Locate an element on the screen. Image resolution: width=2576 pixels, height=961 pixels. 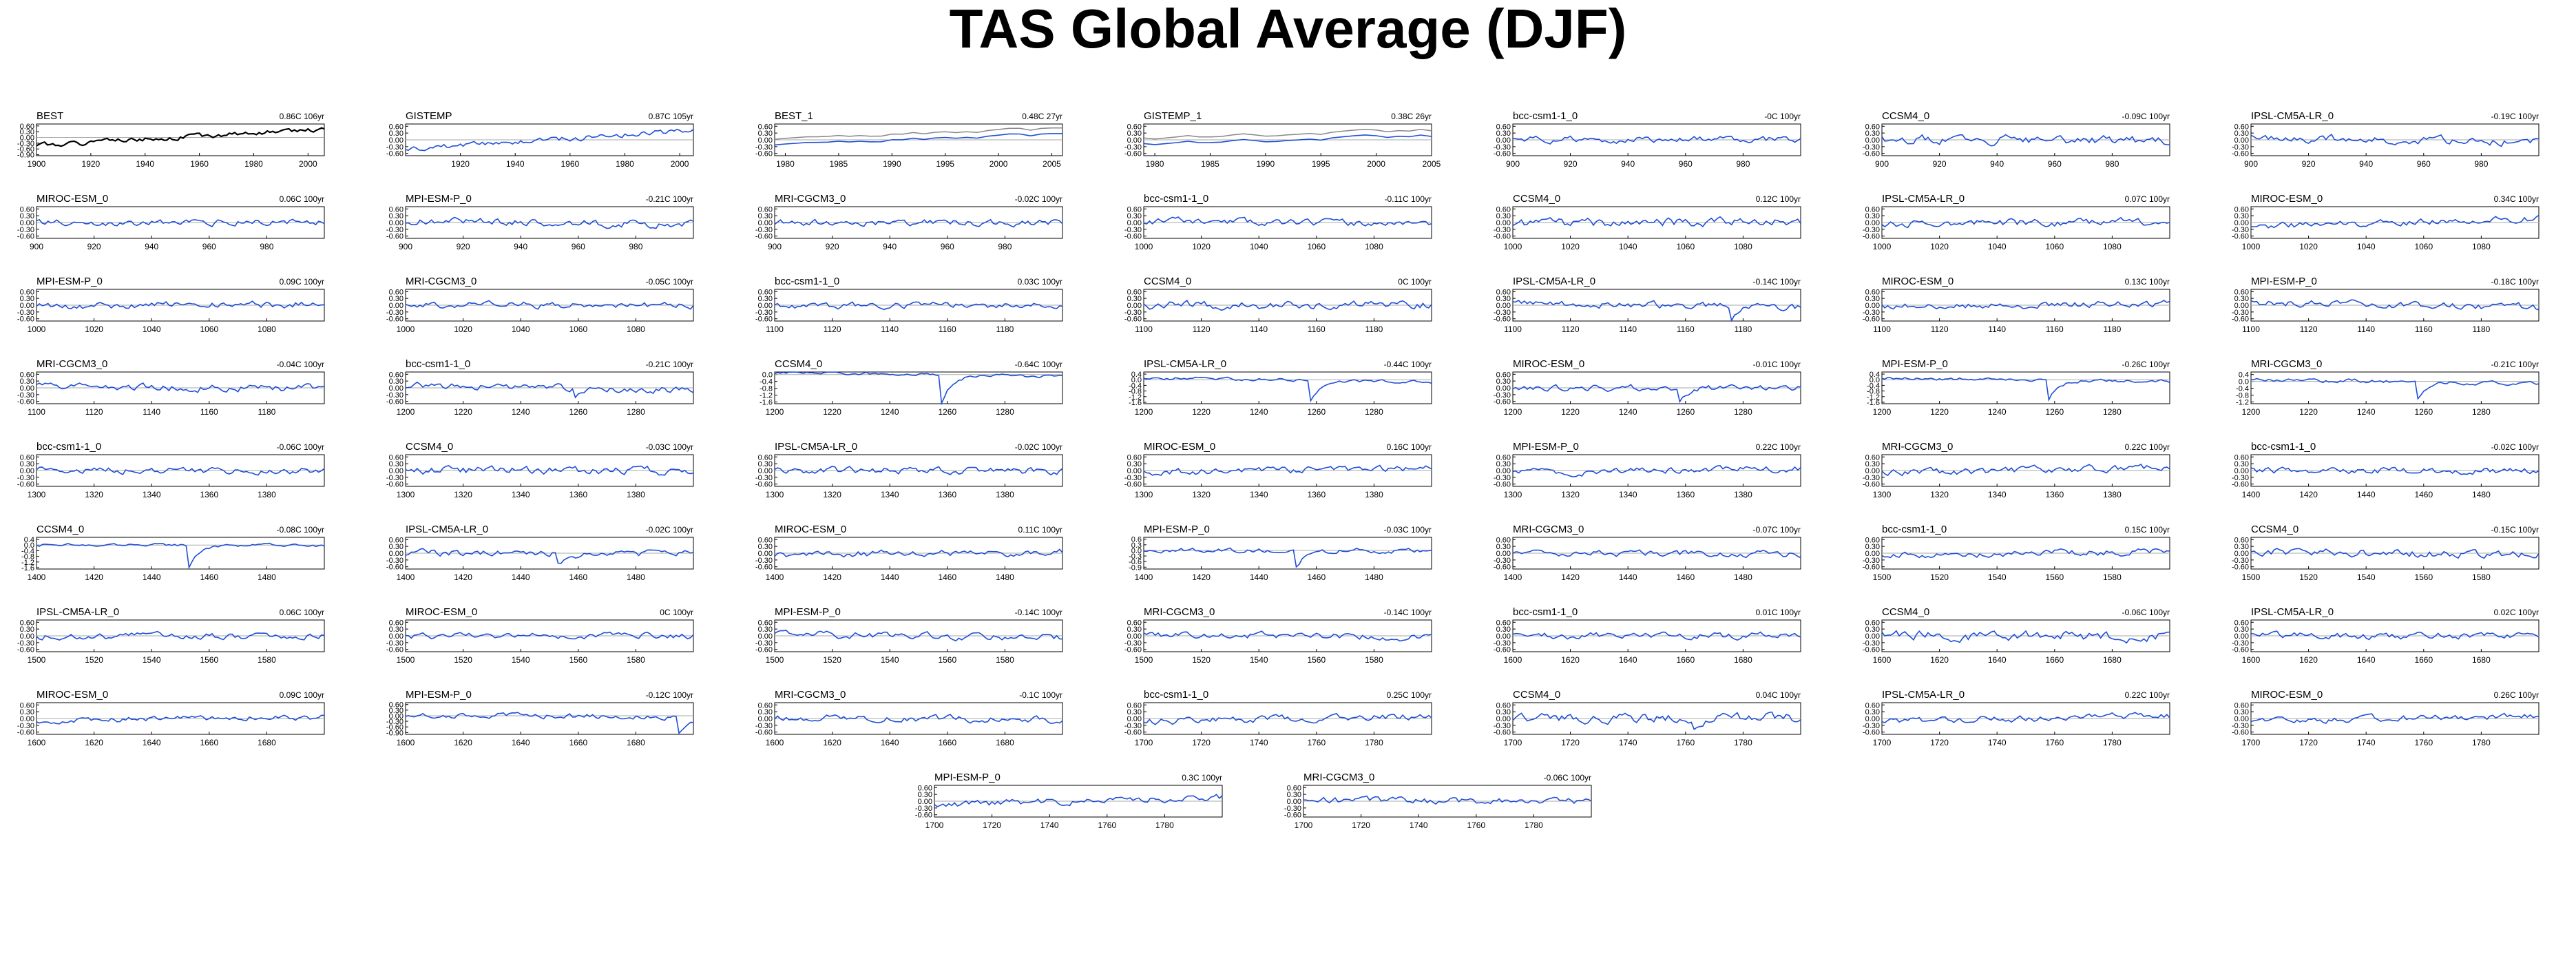
x-tick-label: 1200 is located at coordinates (775, 412).